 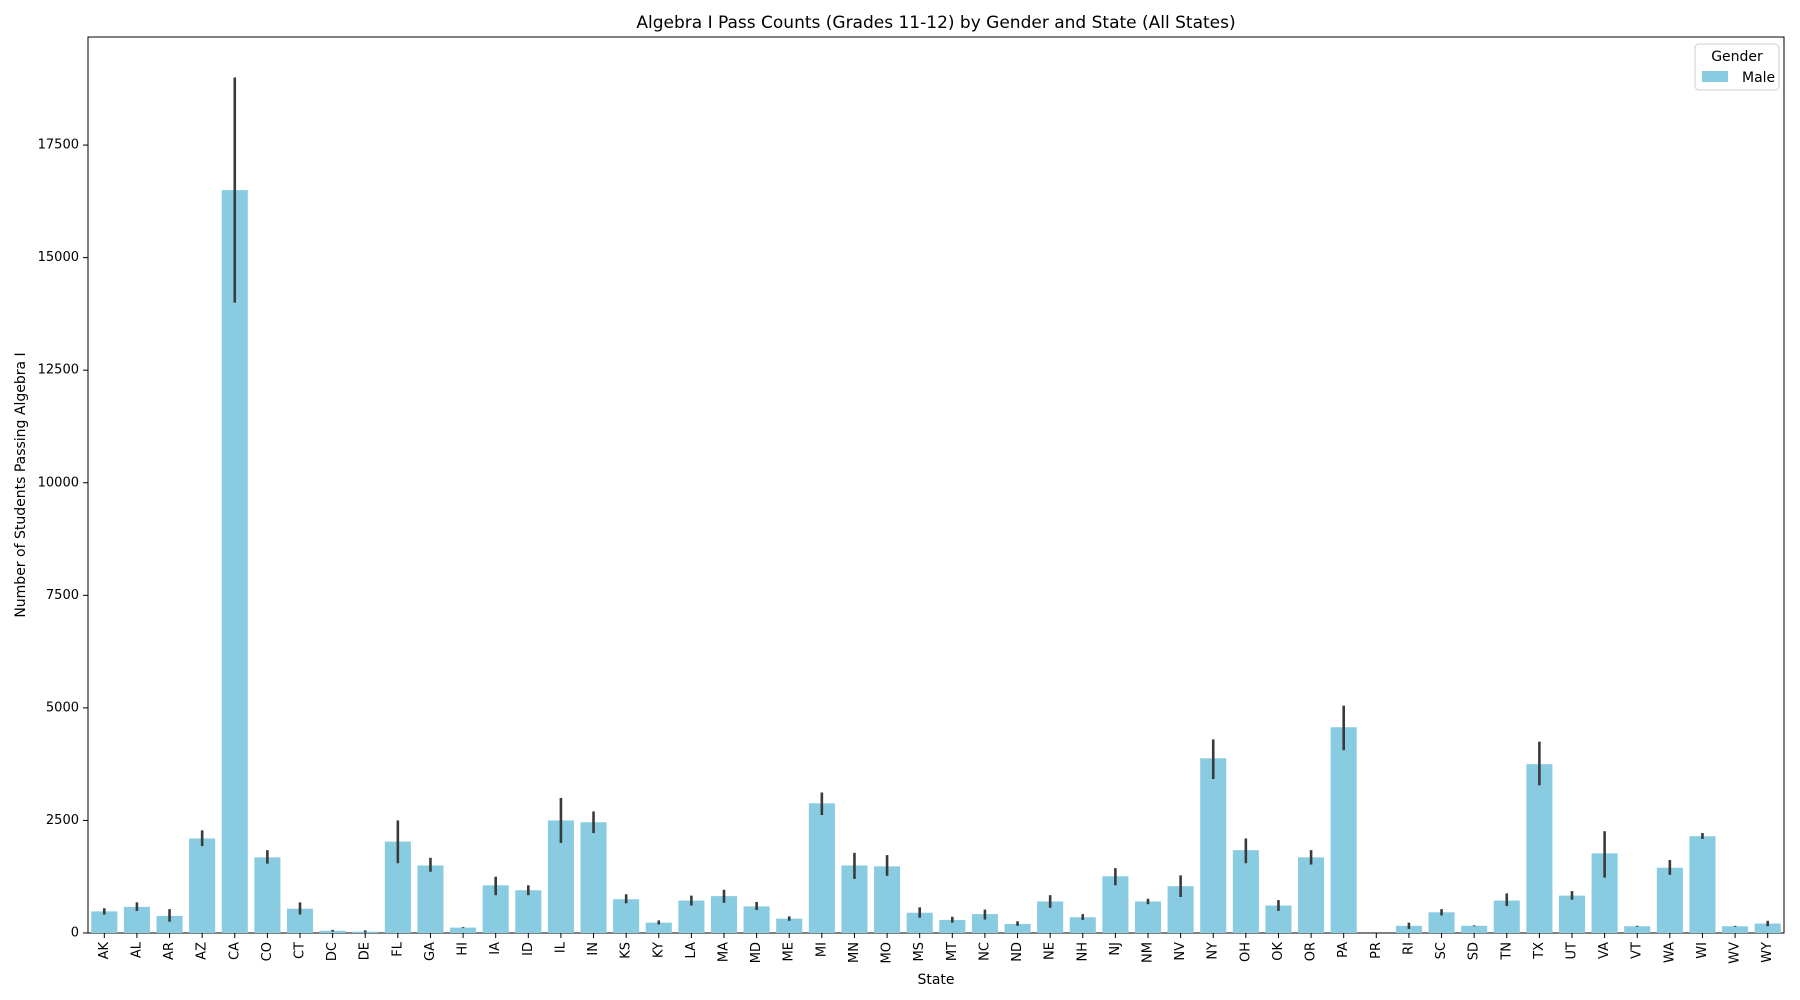 I want to click on x-tick-label-ok: OK, so click(x=1278, y=951).